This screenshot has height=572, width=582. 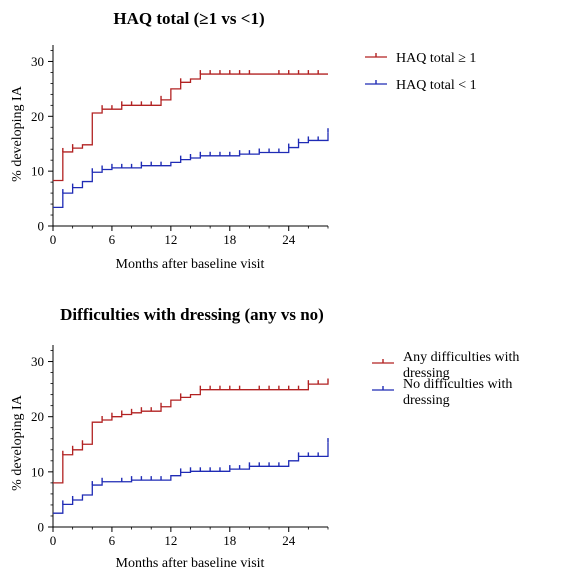 What do you see at coordinates (457, 392) in the screenshot?
I see `legend-label: No difficulties with dressing` at bounding box center [457, 392].